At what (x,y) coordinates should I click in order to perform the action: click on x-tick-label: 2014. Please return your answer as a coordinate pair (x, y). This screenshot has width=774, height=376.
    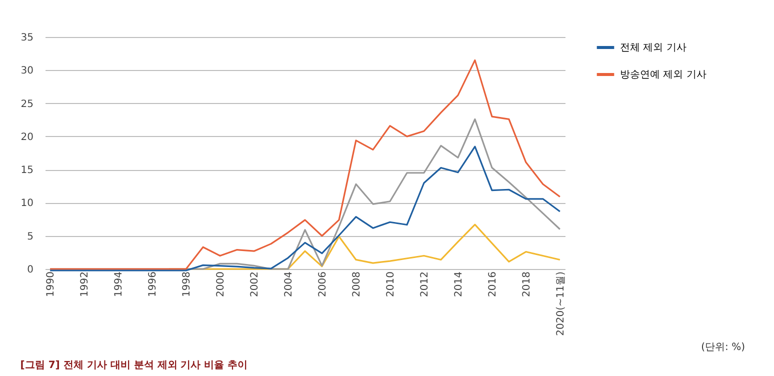
    Looking at the image, I should click on (458, 284).